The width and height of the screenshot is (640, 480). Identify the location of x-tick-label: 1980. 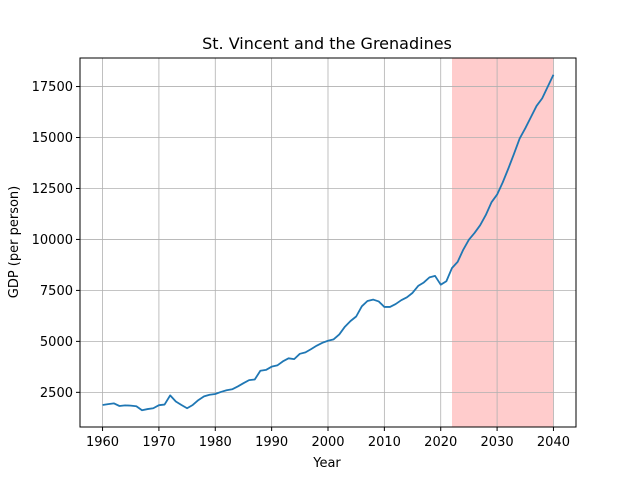
(215, 442).